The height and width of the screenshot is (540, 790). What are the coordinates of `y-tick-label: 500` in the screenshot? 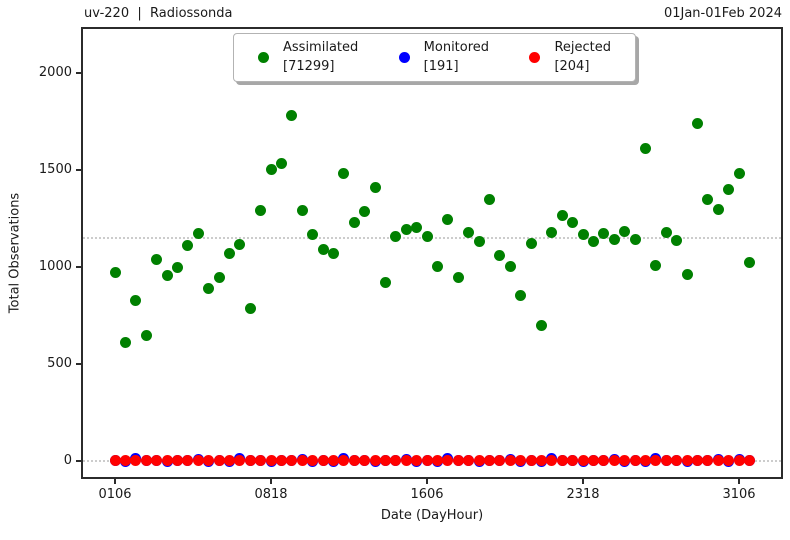 It's located at (59, 363).